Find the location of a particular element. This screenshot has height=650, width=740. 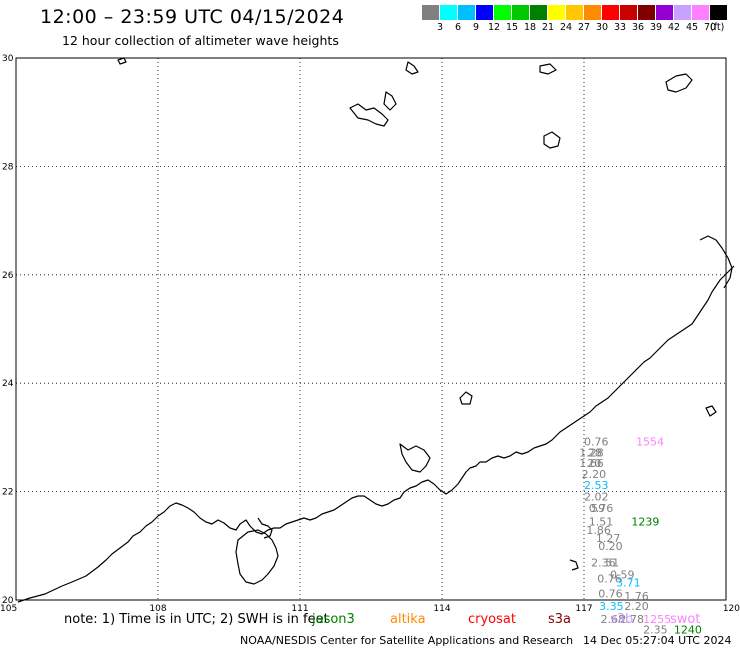

mission-cryosat: cryosat is located at coordinates (492, 619).